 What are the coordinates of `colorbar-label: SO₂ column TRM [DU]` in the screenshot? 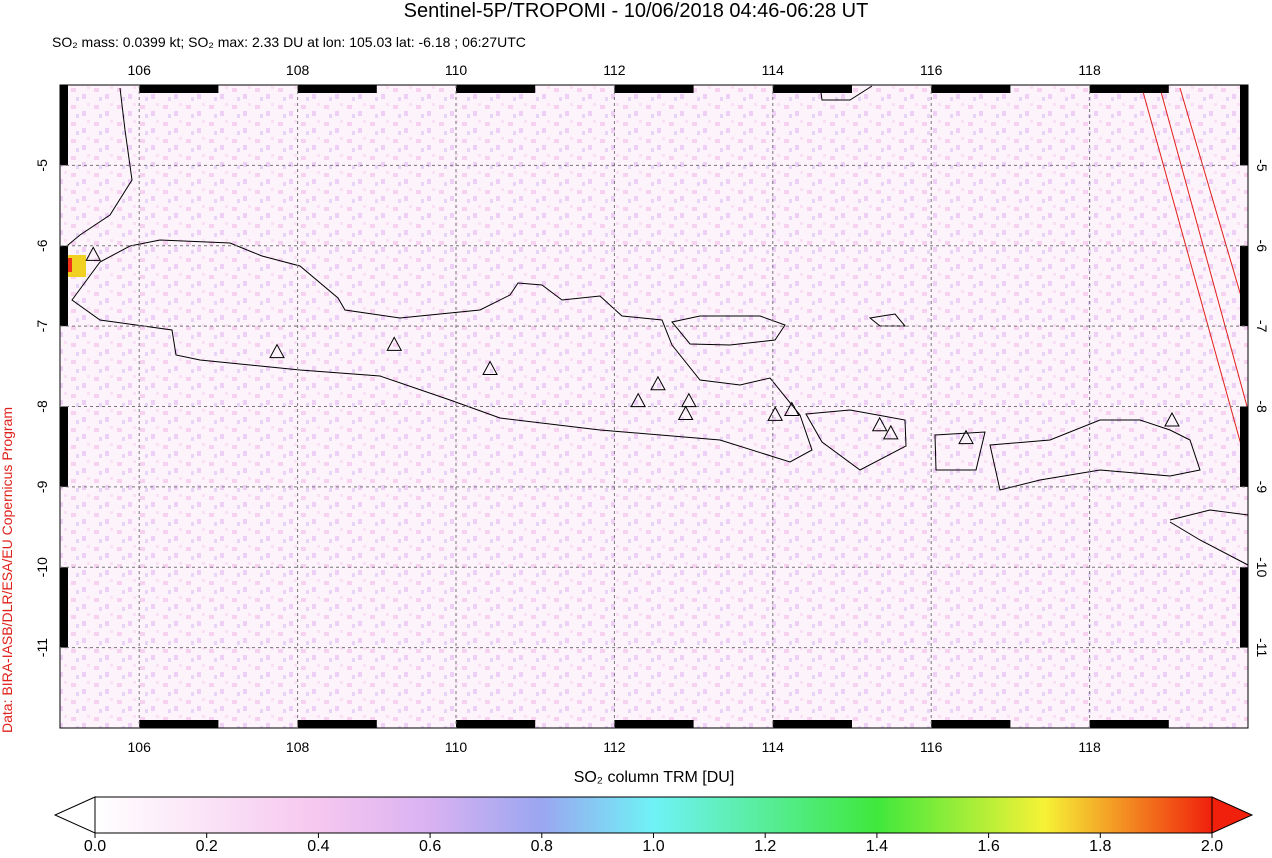 It's located at (654, 777).